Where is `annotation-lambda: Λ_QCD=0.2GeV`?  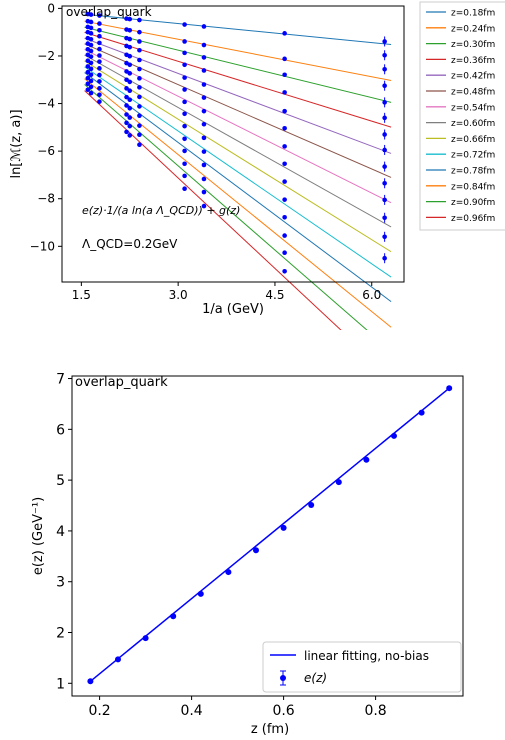 annotation-lambda: Λ_QCD=0.2GeV is located at coordinates (130, 244).